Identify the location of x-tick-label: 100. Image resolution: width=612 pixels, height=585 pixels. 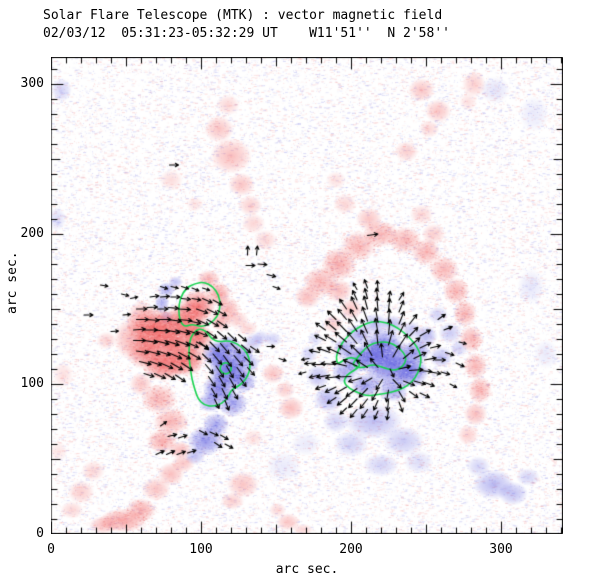
(201, 549).